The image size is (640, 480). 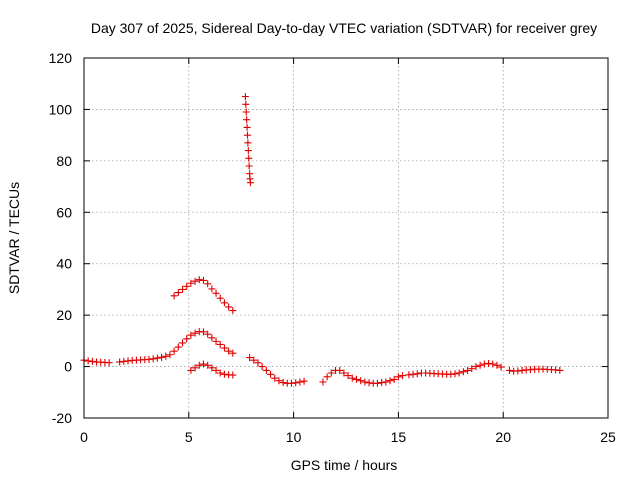 What do you see at coordinates (68, 367) in the screenshot?
I see `y-tick-label: 0` at bounding box center [68, 367].